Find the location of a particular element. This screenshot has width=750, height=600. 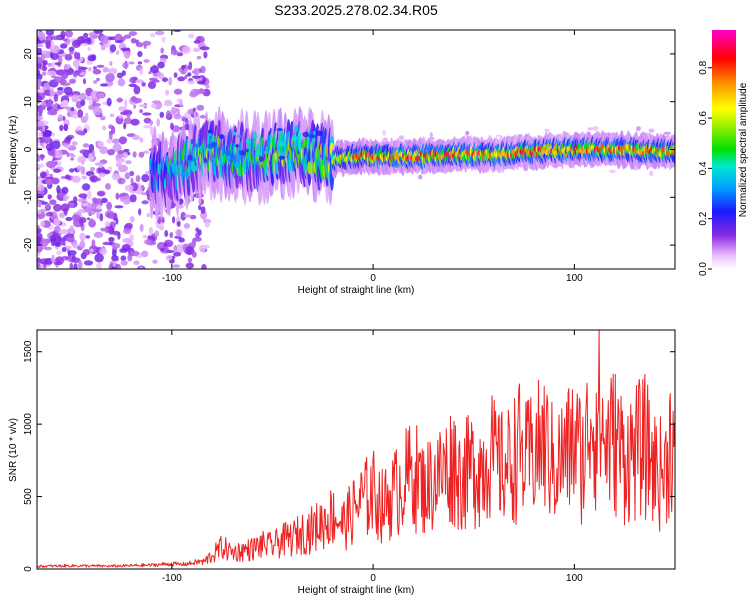

colorbar-tick-label: 0.8 is located at coordinates (703, 67).